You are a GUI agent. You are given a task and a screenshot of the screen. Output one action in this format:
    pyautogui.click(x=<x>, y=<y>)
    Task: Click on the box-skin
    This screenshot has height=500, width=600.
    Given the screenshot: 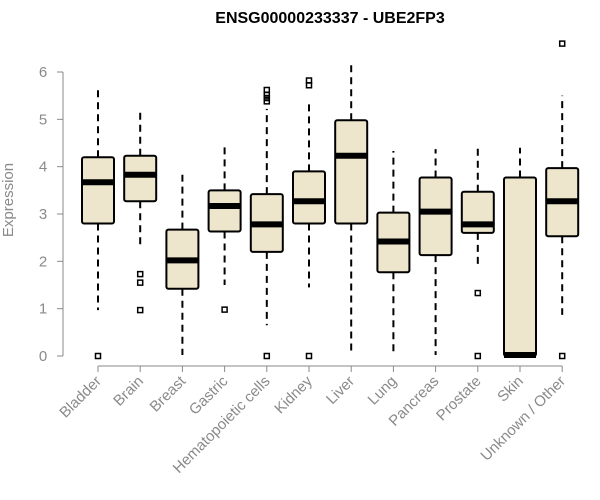 What is the action you would take?
    pyautogui.click(x=520, y=253)
    